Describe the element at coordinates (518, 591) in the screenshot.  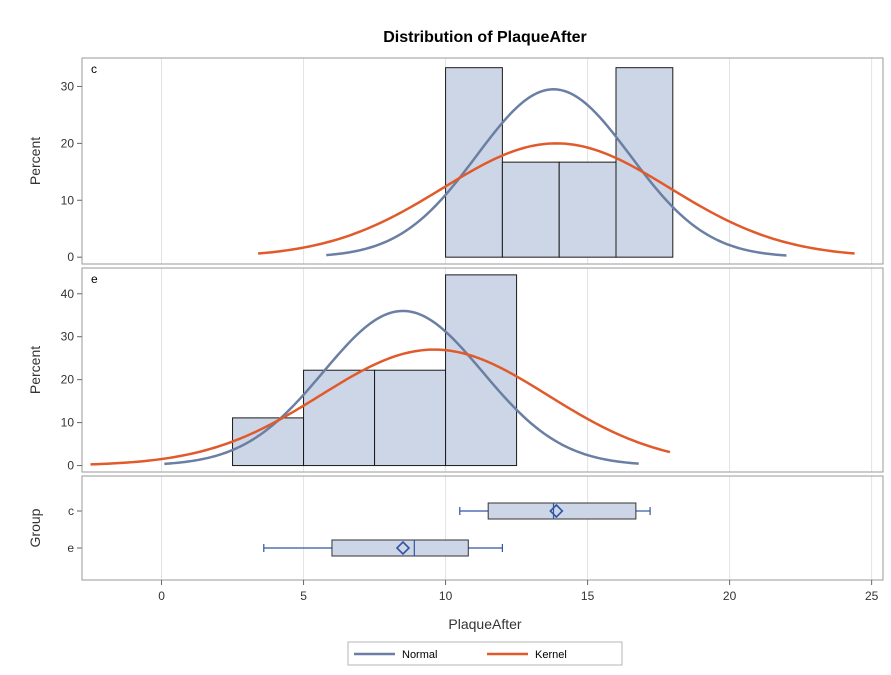
I see `x-axis: 0 5 10 15 20 25` at that location.